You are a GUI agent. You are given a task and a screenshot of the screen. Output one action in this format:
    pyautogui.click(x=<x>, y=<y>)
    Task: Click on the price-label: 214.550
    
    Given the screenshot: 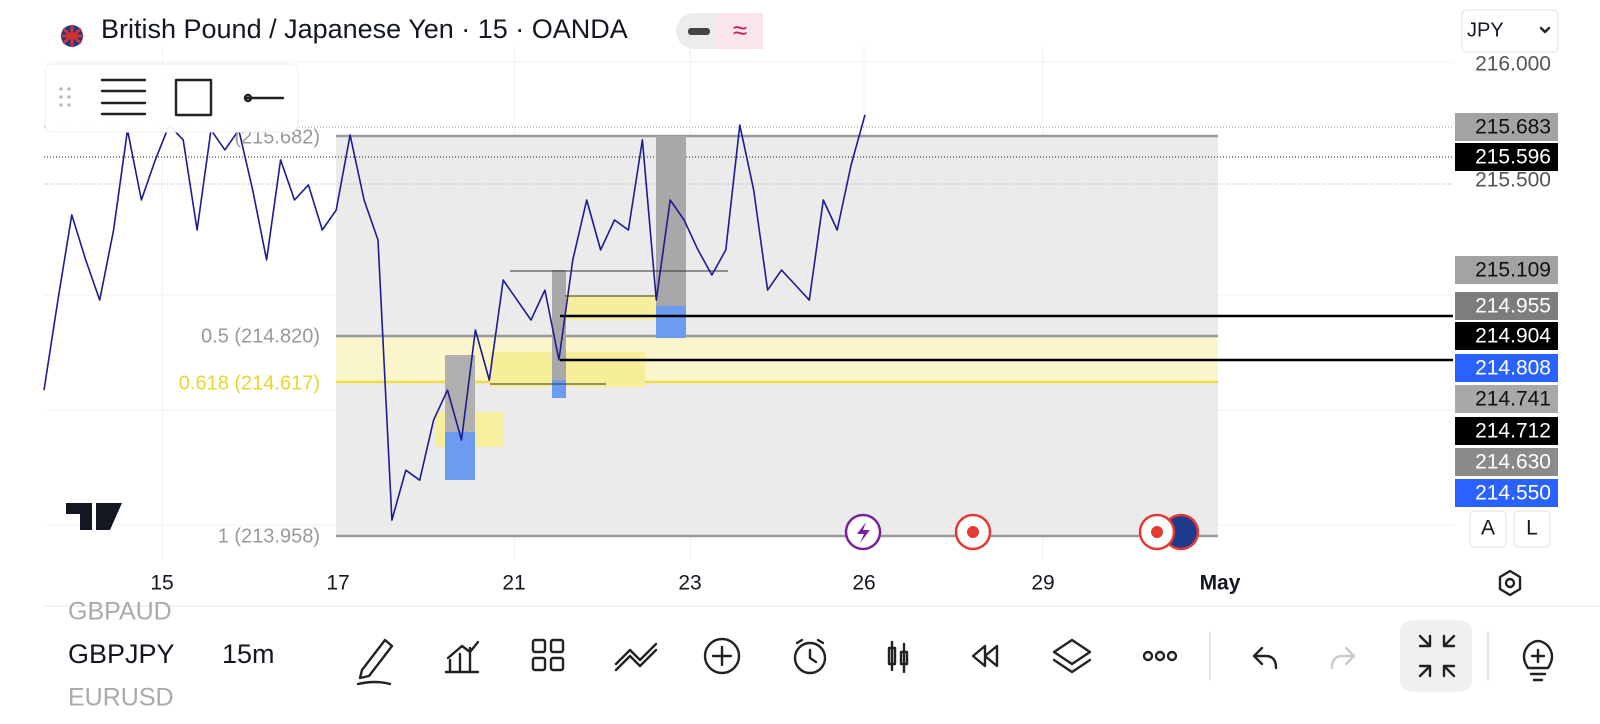 What is the action you would take?
    pyautogui.click(x=1513, y=493)
    